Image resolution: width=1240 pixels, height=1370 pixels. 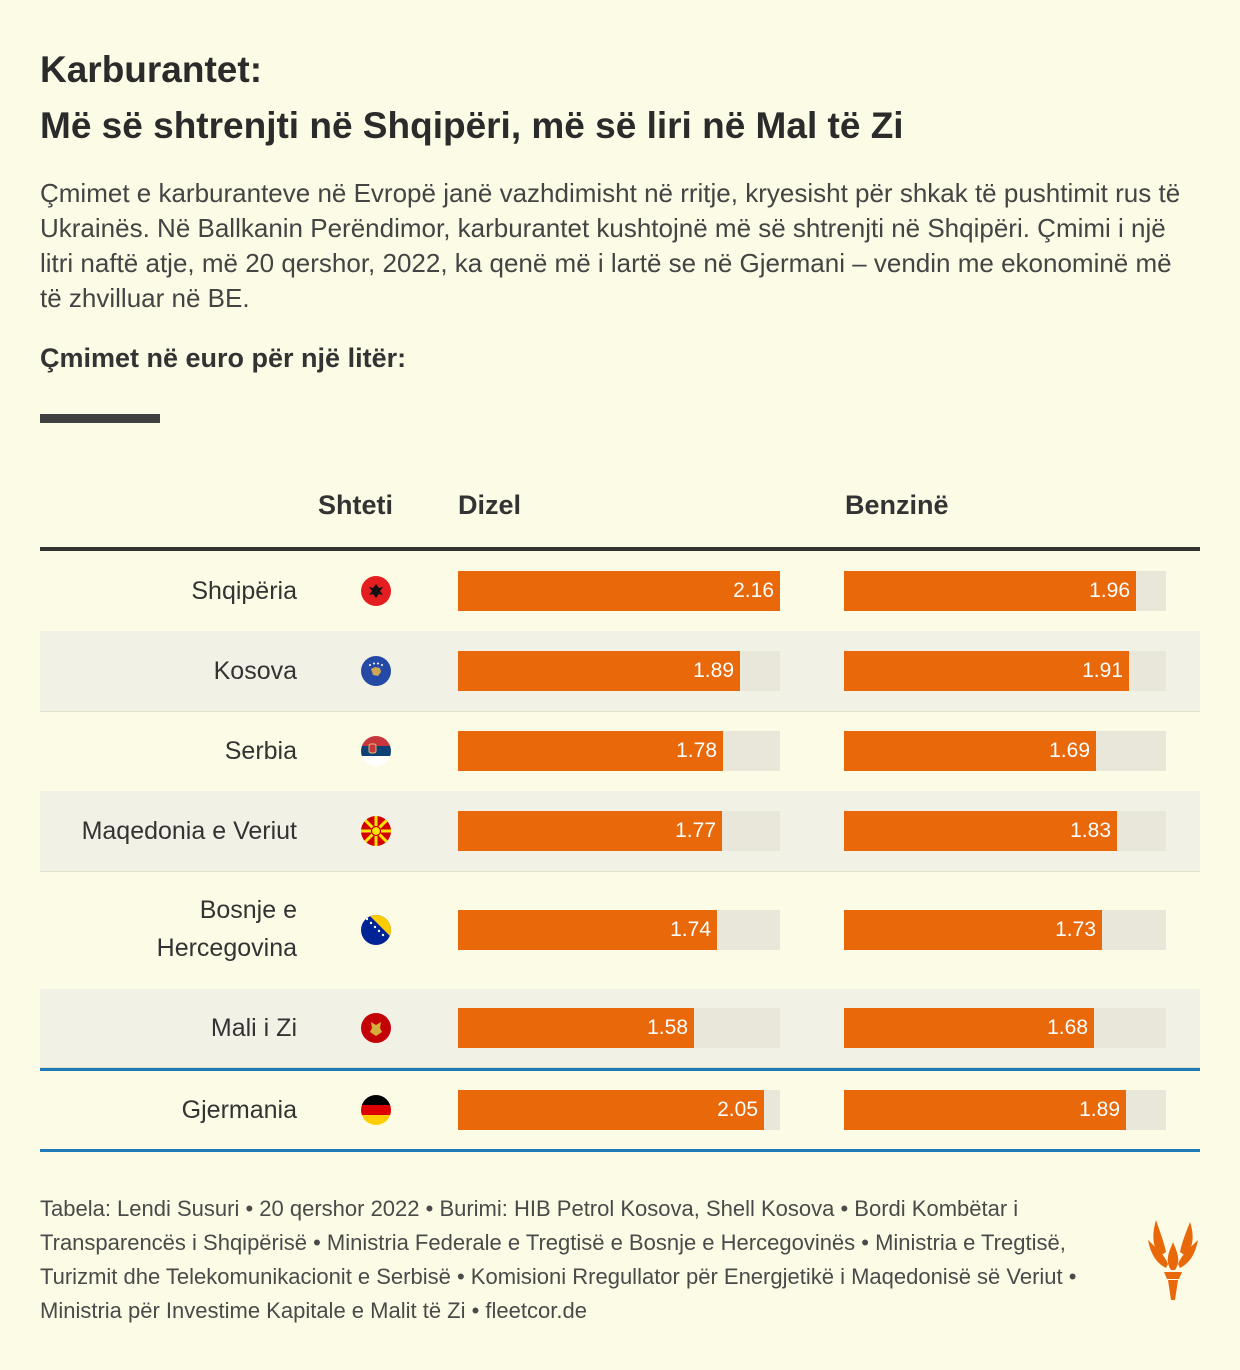 I want to click on bar-value-label: 2.16, so click(x=753, y=590).